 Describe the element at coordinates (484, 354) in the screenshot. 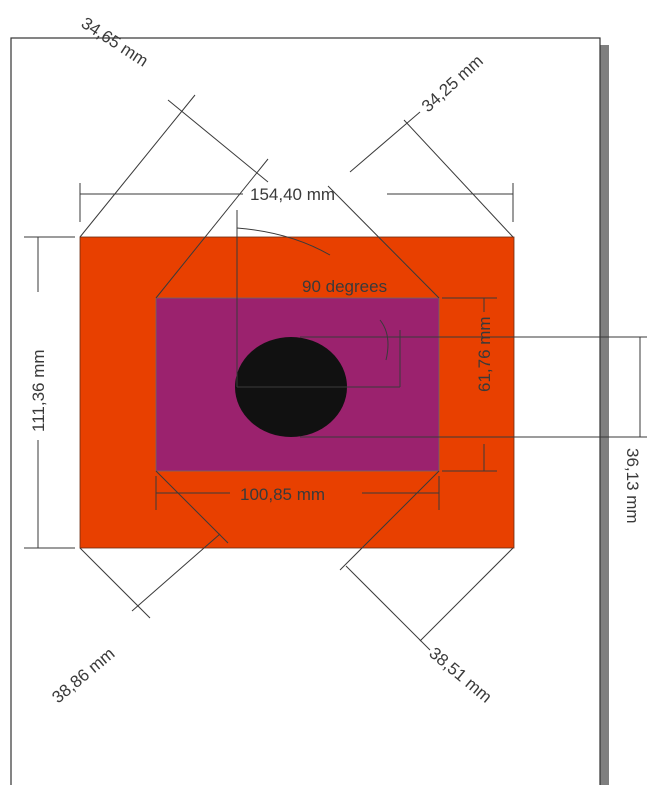

I see `inner-height-label: 61,76 mm` at that location.